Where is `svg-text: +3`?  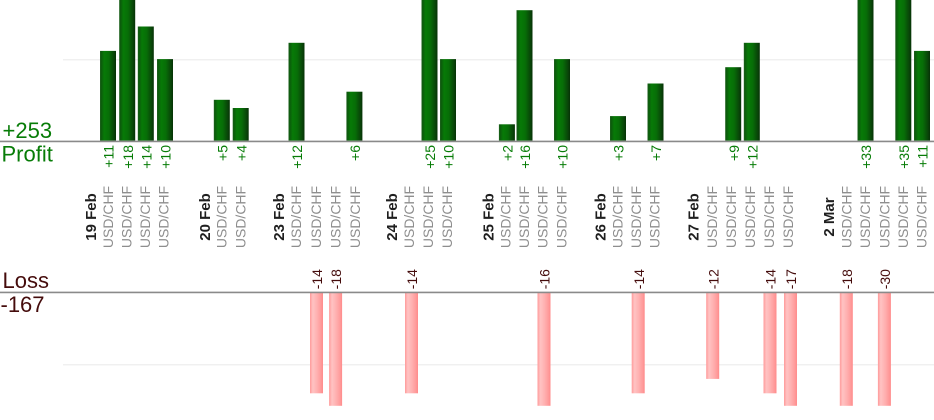 svg-text: +3 is located at coordinates (619, 153).